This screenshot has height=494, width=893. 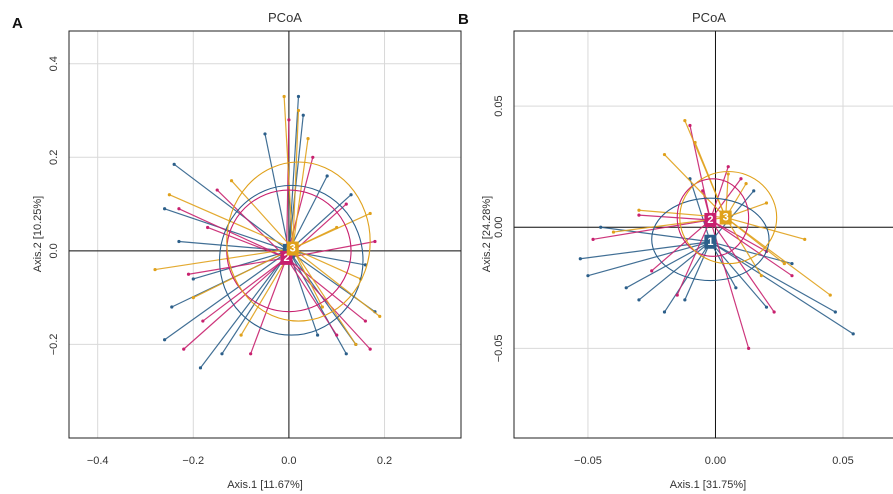 What do you see at coordinates (715, 461) in the screenshot?
I see `panel-b-xtick-label: 0.00` at bounding box center [715, 461].